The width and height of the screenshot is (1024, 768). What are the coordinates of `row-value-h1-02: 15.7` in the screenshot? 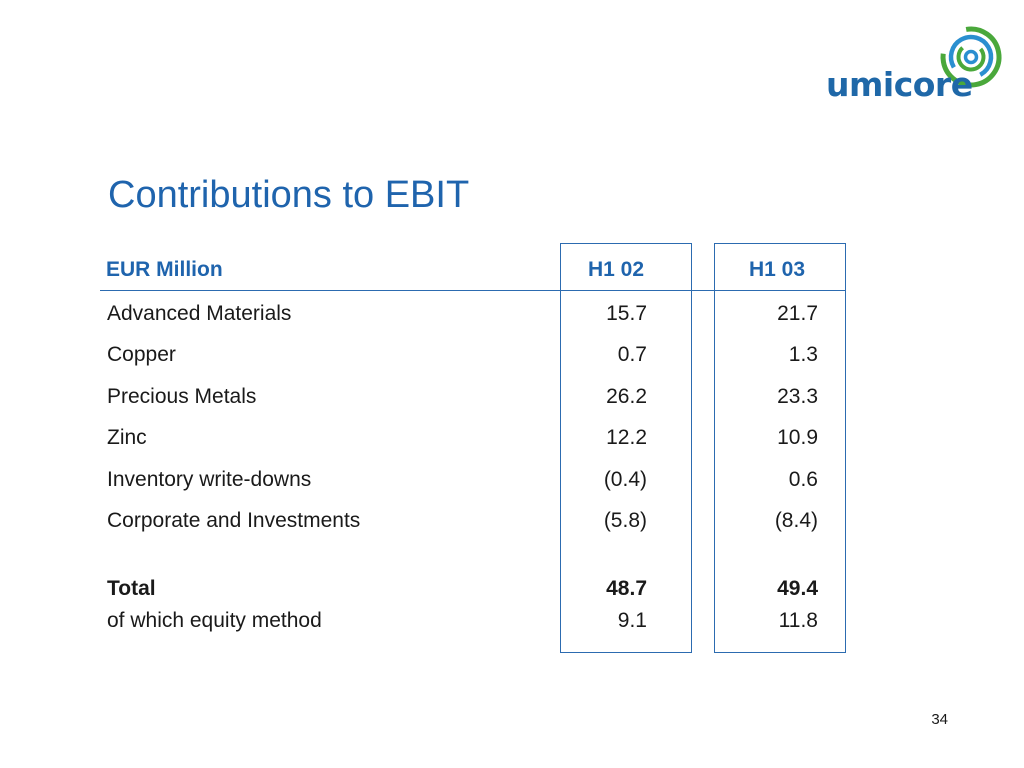 It's located at (626, 313).